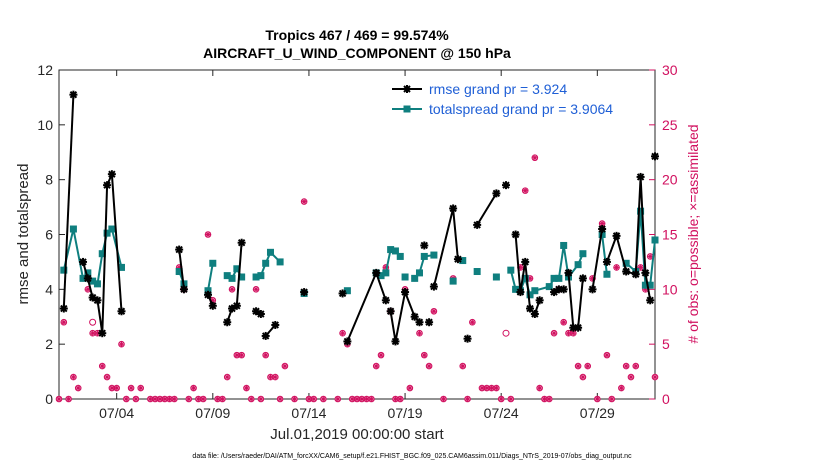 Image resolution: width=830 pixels, height=470 pixels. What do you see at coordinates (357, 434) in the screenshot?
I see `x-axis-label: Jul.01,2019 00:00:00 start` at bounding box center [357, 434].